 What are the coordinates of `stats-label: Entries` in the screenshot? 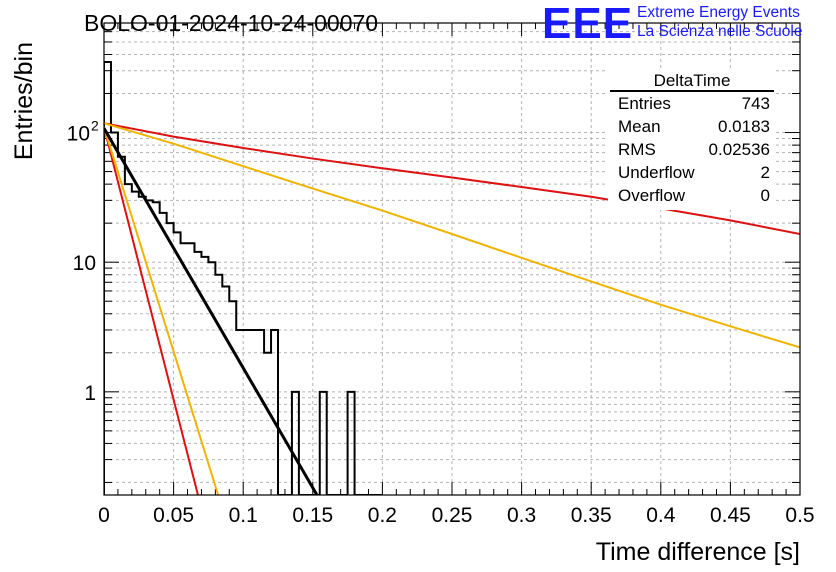 It's located at (644, 103).